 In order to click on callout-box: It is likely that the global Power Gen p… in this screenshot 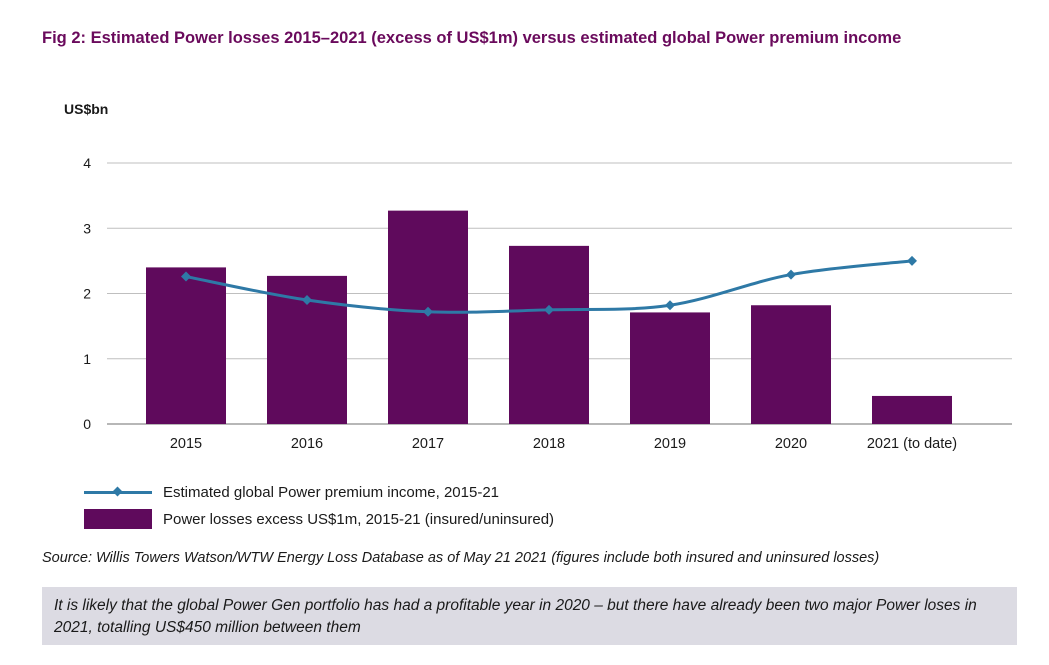, I will do `click(529, 616)`.